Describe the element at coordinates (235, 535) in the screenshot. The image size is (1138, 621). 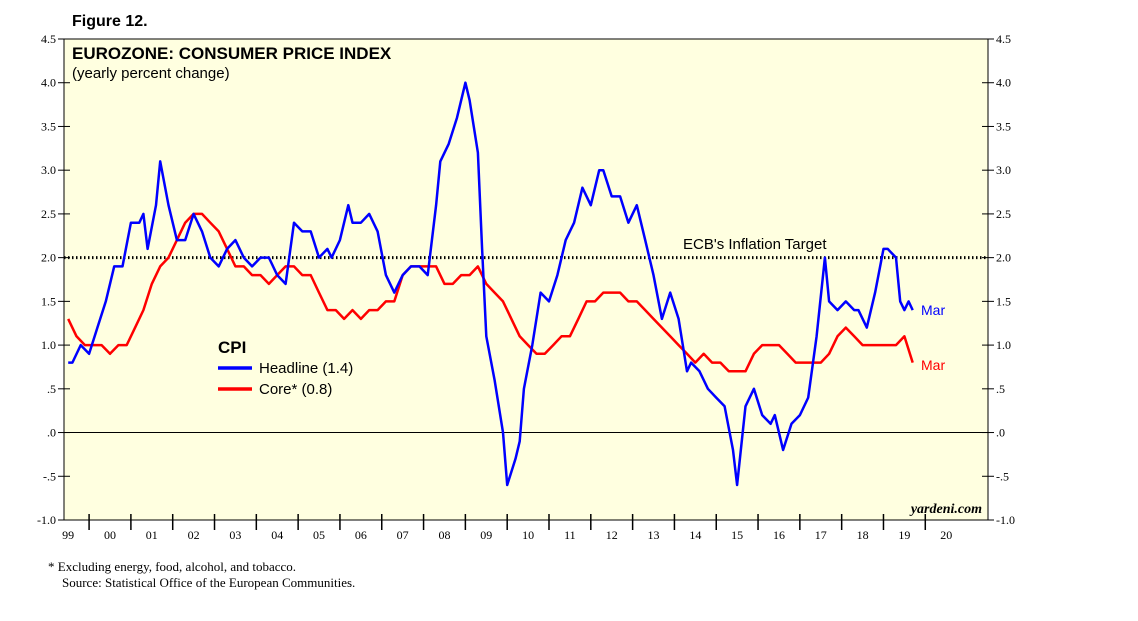
I see `x-tick-label: 03` at that location.